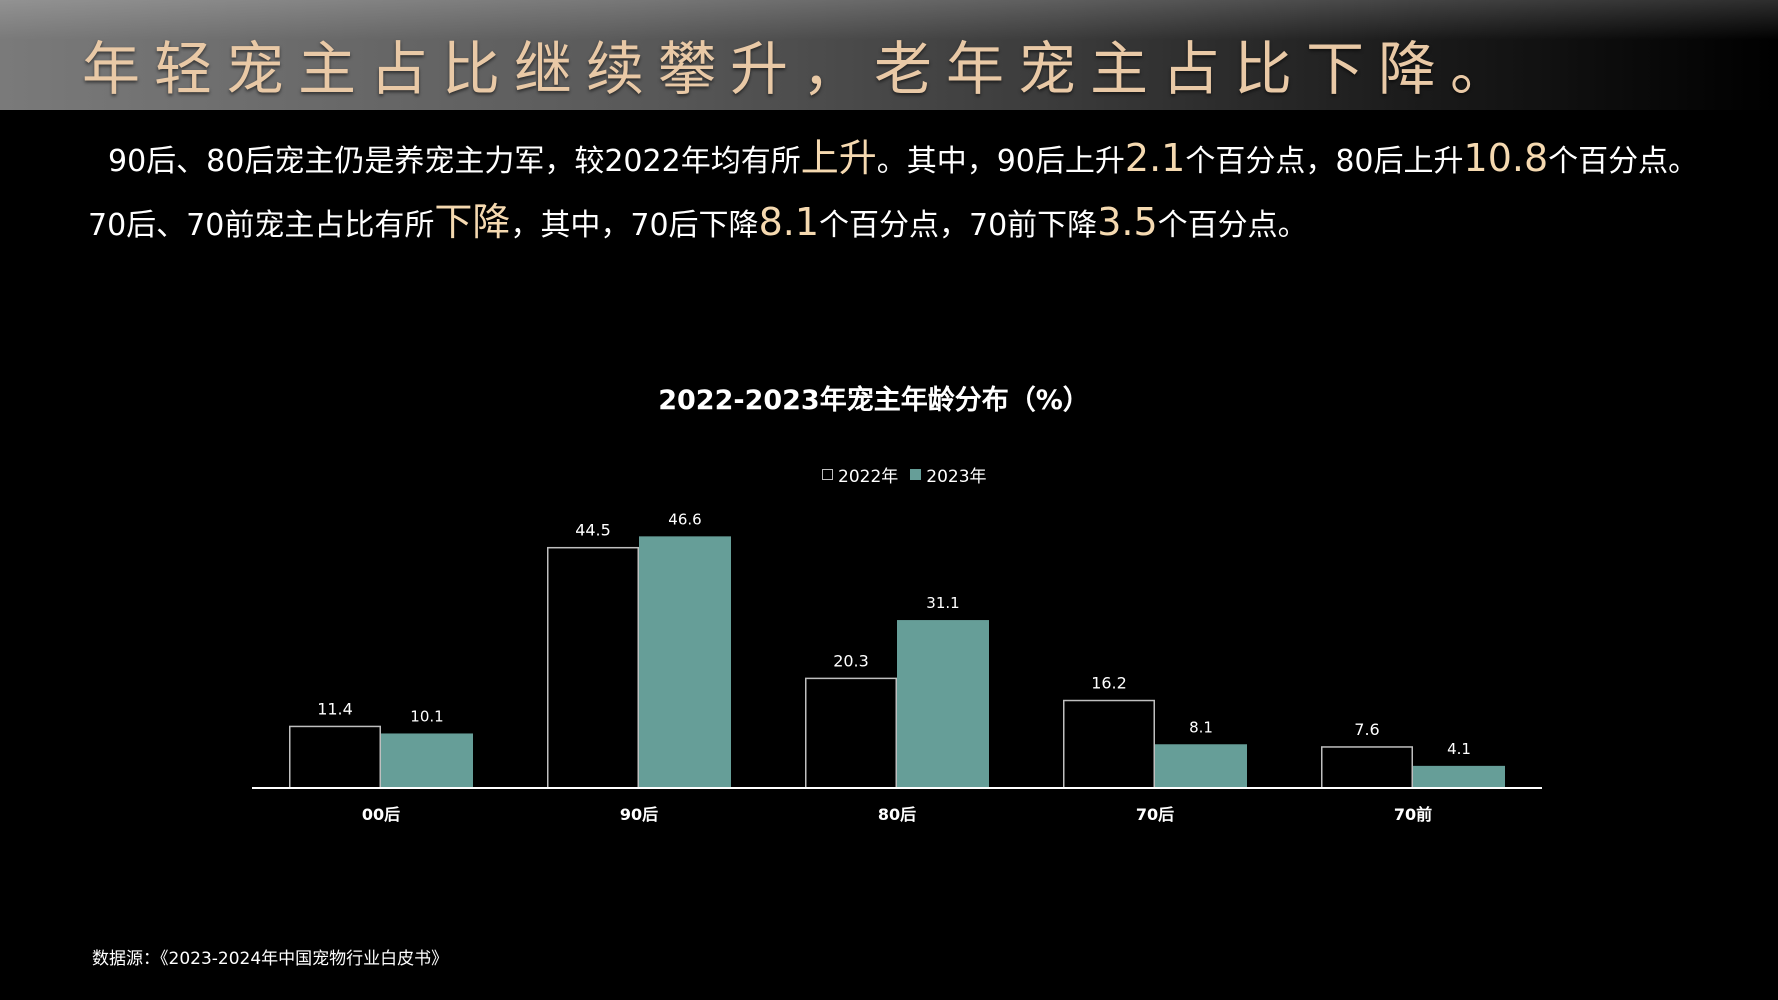 The height and width of the screenshot is (1000, 1778). Describe the element at coordinates (454, 161) in the screenshot. I see `summary-segment: 90后、80后宠主仍是养宠主力军，较2022年均有所` at that location.